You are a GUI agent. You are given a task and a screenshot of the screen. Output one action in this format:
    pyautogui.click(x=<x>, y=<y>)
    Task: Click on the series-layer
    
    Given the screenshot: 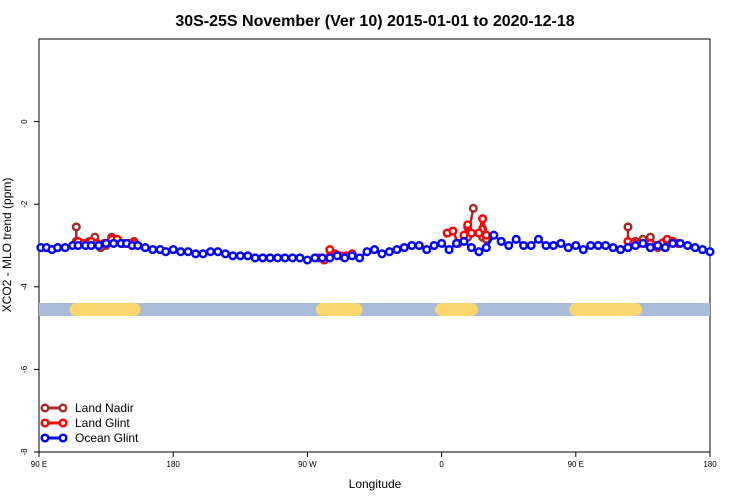 What is the action you would take?
    pyautogui.click(x=375, y=234)
    